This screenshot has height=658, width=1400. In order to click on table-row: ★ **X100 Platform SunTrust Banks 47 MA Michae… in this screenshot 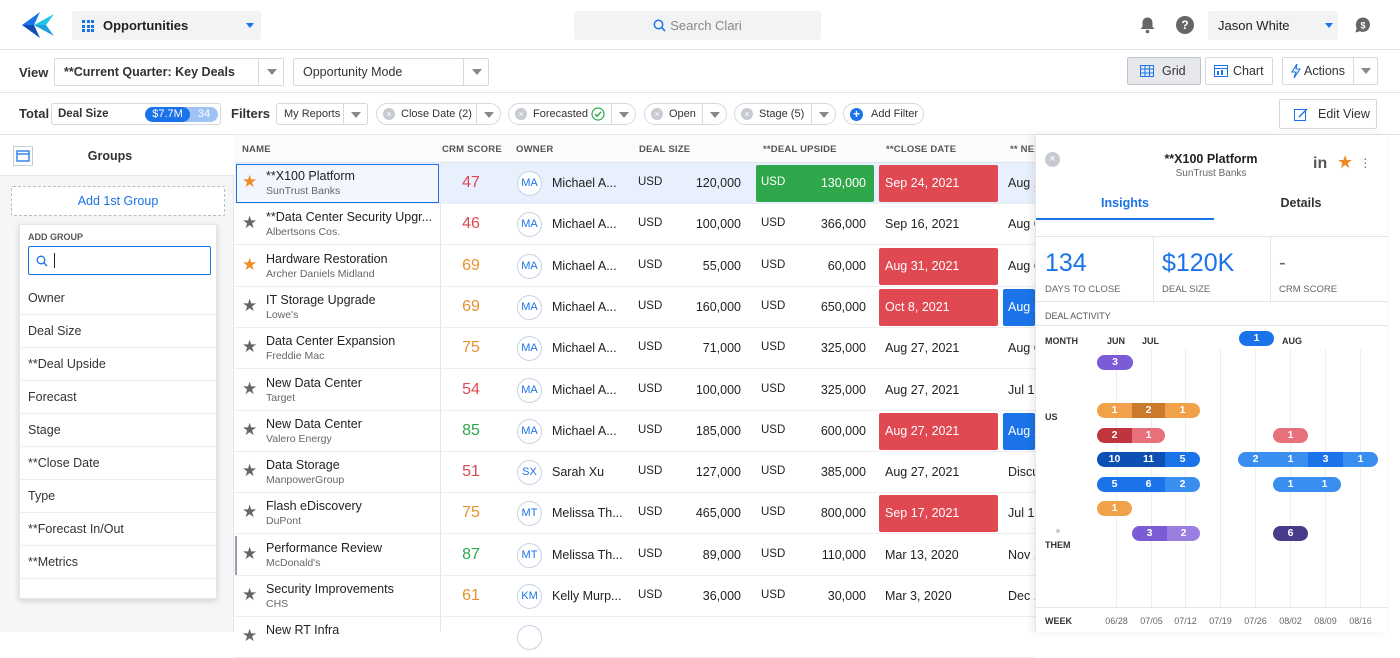, I will do `click(635, 183)`.